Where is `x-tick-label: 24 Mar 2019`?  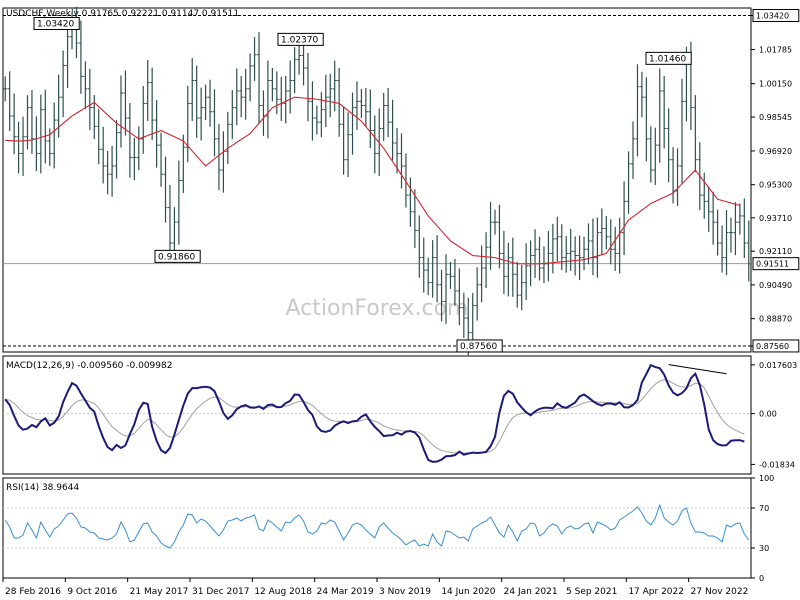
x-tick-label: 24 Mar 2019 is located at coordinates (345, 592).